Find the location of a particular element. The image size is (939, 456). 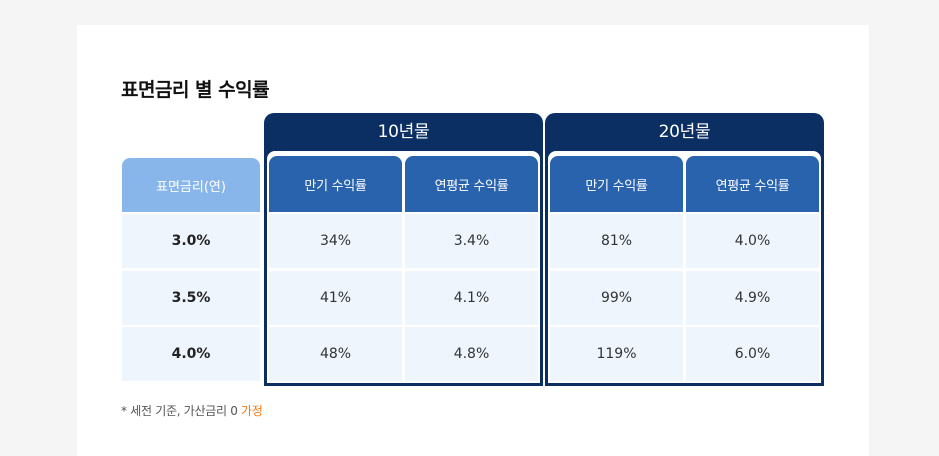

header-10y-annual-yield: 연평균 수익률 is located at coordinates (471, 184).